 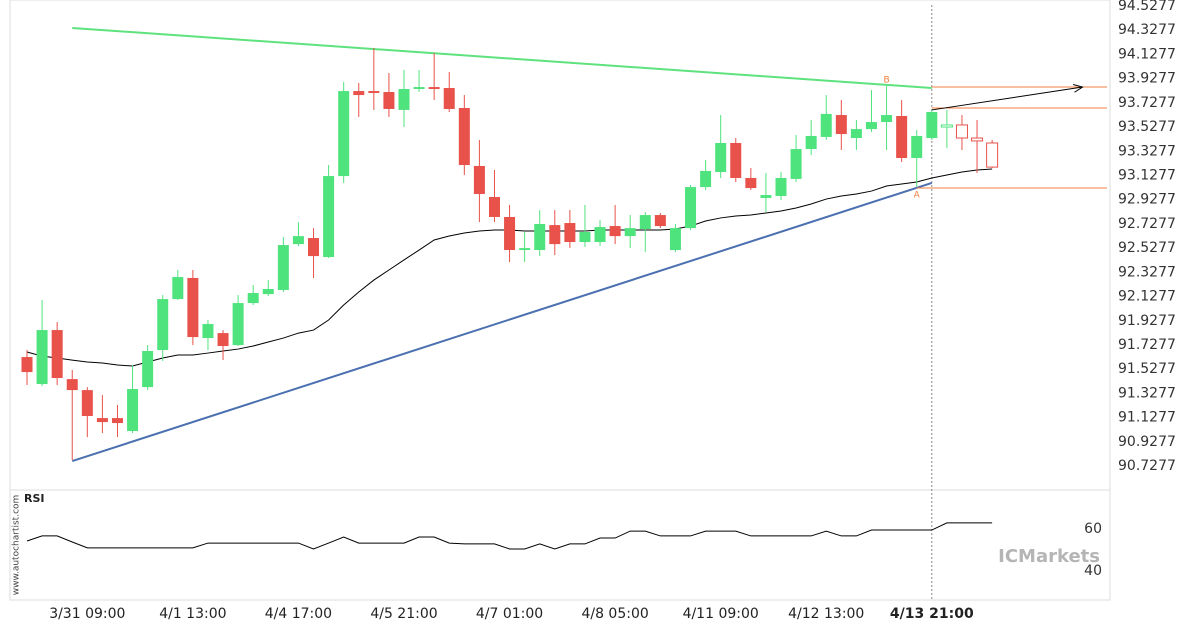 I want to click on y-tick-label: 91.7277, so click(x=1147, y=345).